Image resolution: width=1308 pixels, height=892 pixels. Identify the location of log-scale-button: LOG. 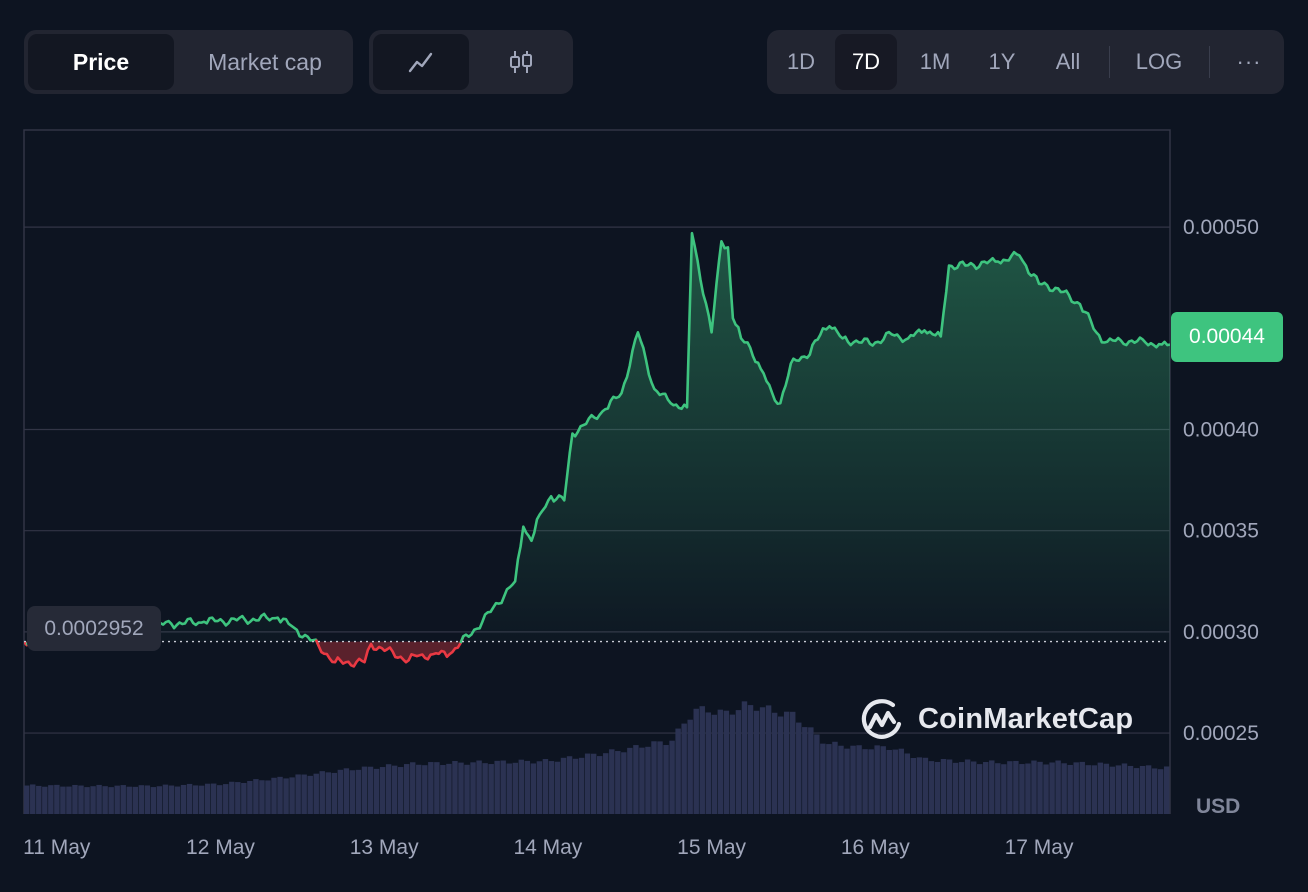
(1159, 61).